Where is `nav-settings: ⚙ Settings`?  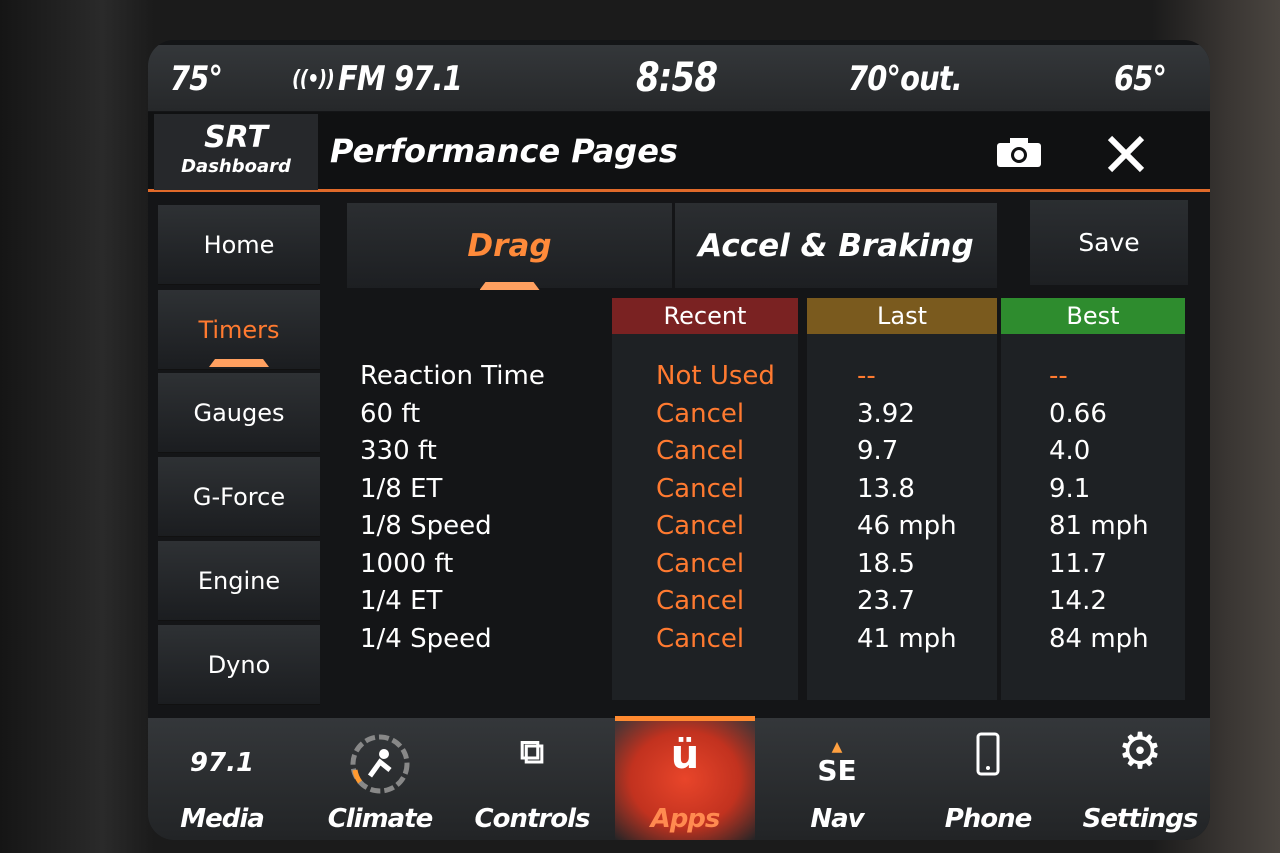
nav-settings: ⚙ Settings is located at coordinates (1140, 779).